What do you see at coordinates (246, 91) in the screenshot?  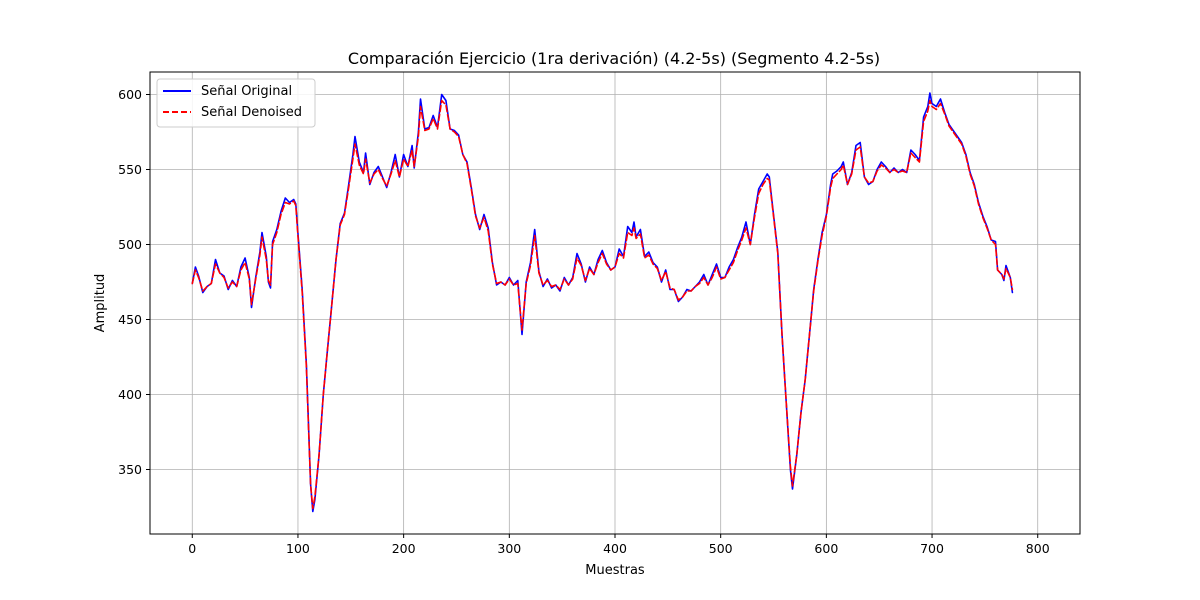 I see `legend-label-original: Señal Original` at bounding box center [246, 91].